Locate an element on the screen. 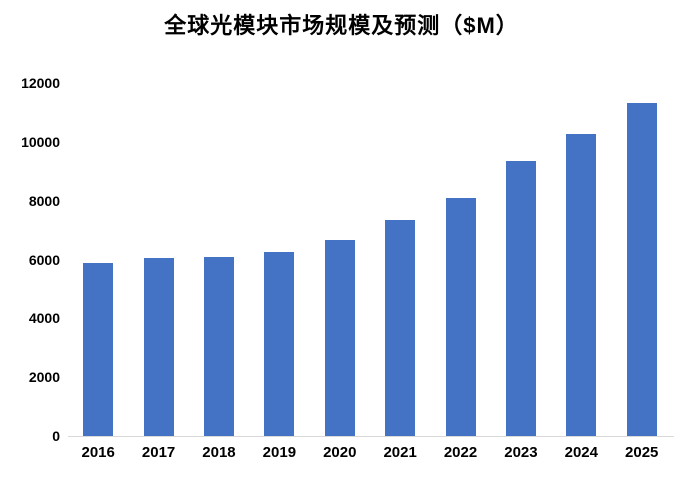 Image resolution: width=683 pixels, height=481 pixels. x-tick-label-2017: 2017 is located at coordinates (158, 452).